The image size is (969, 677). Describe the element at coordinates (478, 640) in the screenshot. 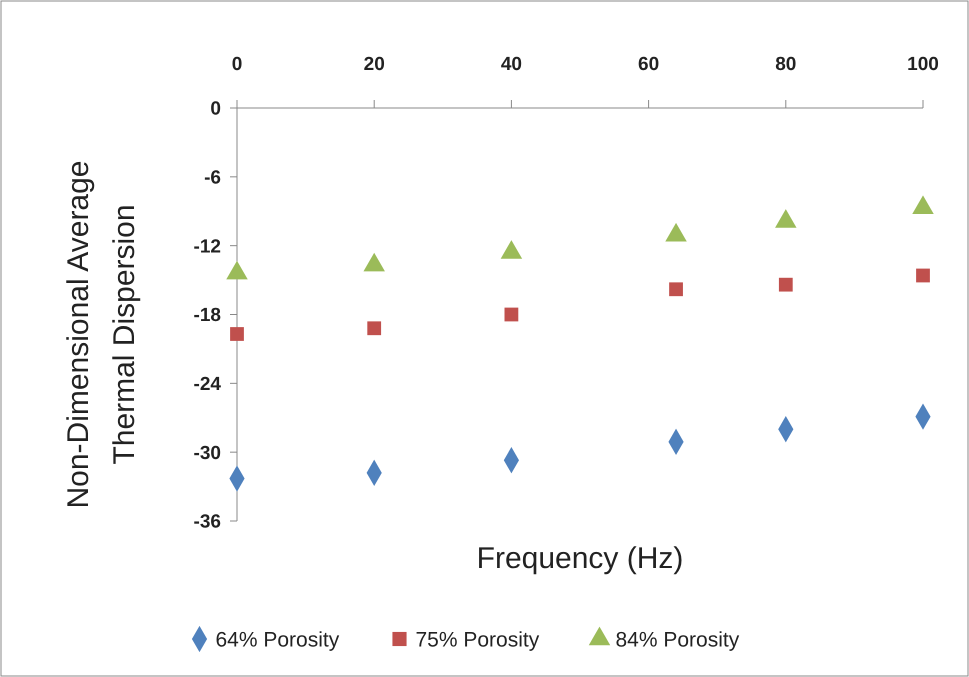

I see `legend-label: 75% Porosity` at that location.